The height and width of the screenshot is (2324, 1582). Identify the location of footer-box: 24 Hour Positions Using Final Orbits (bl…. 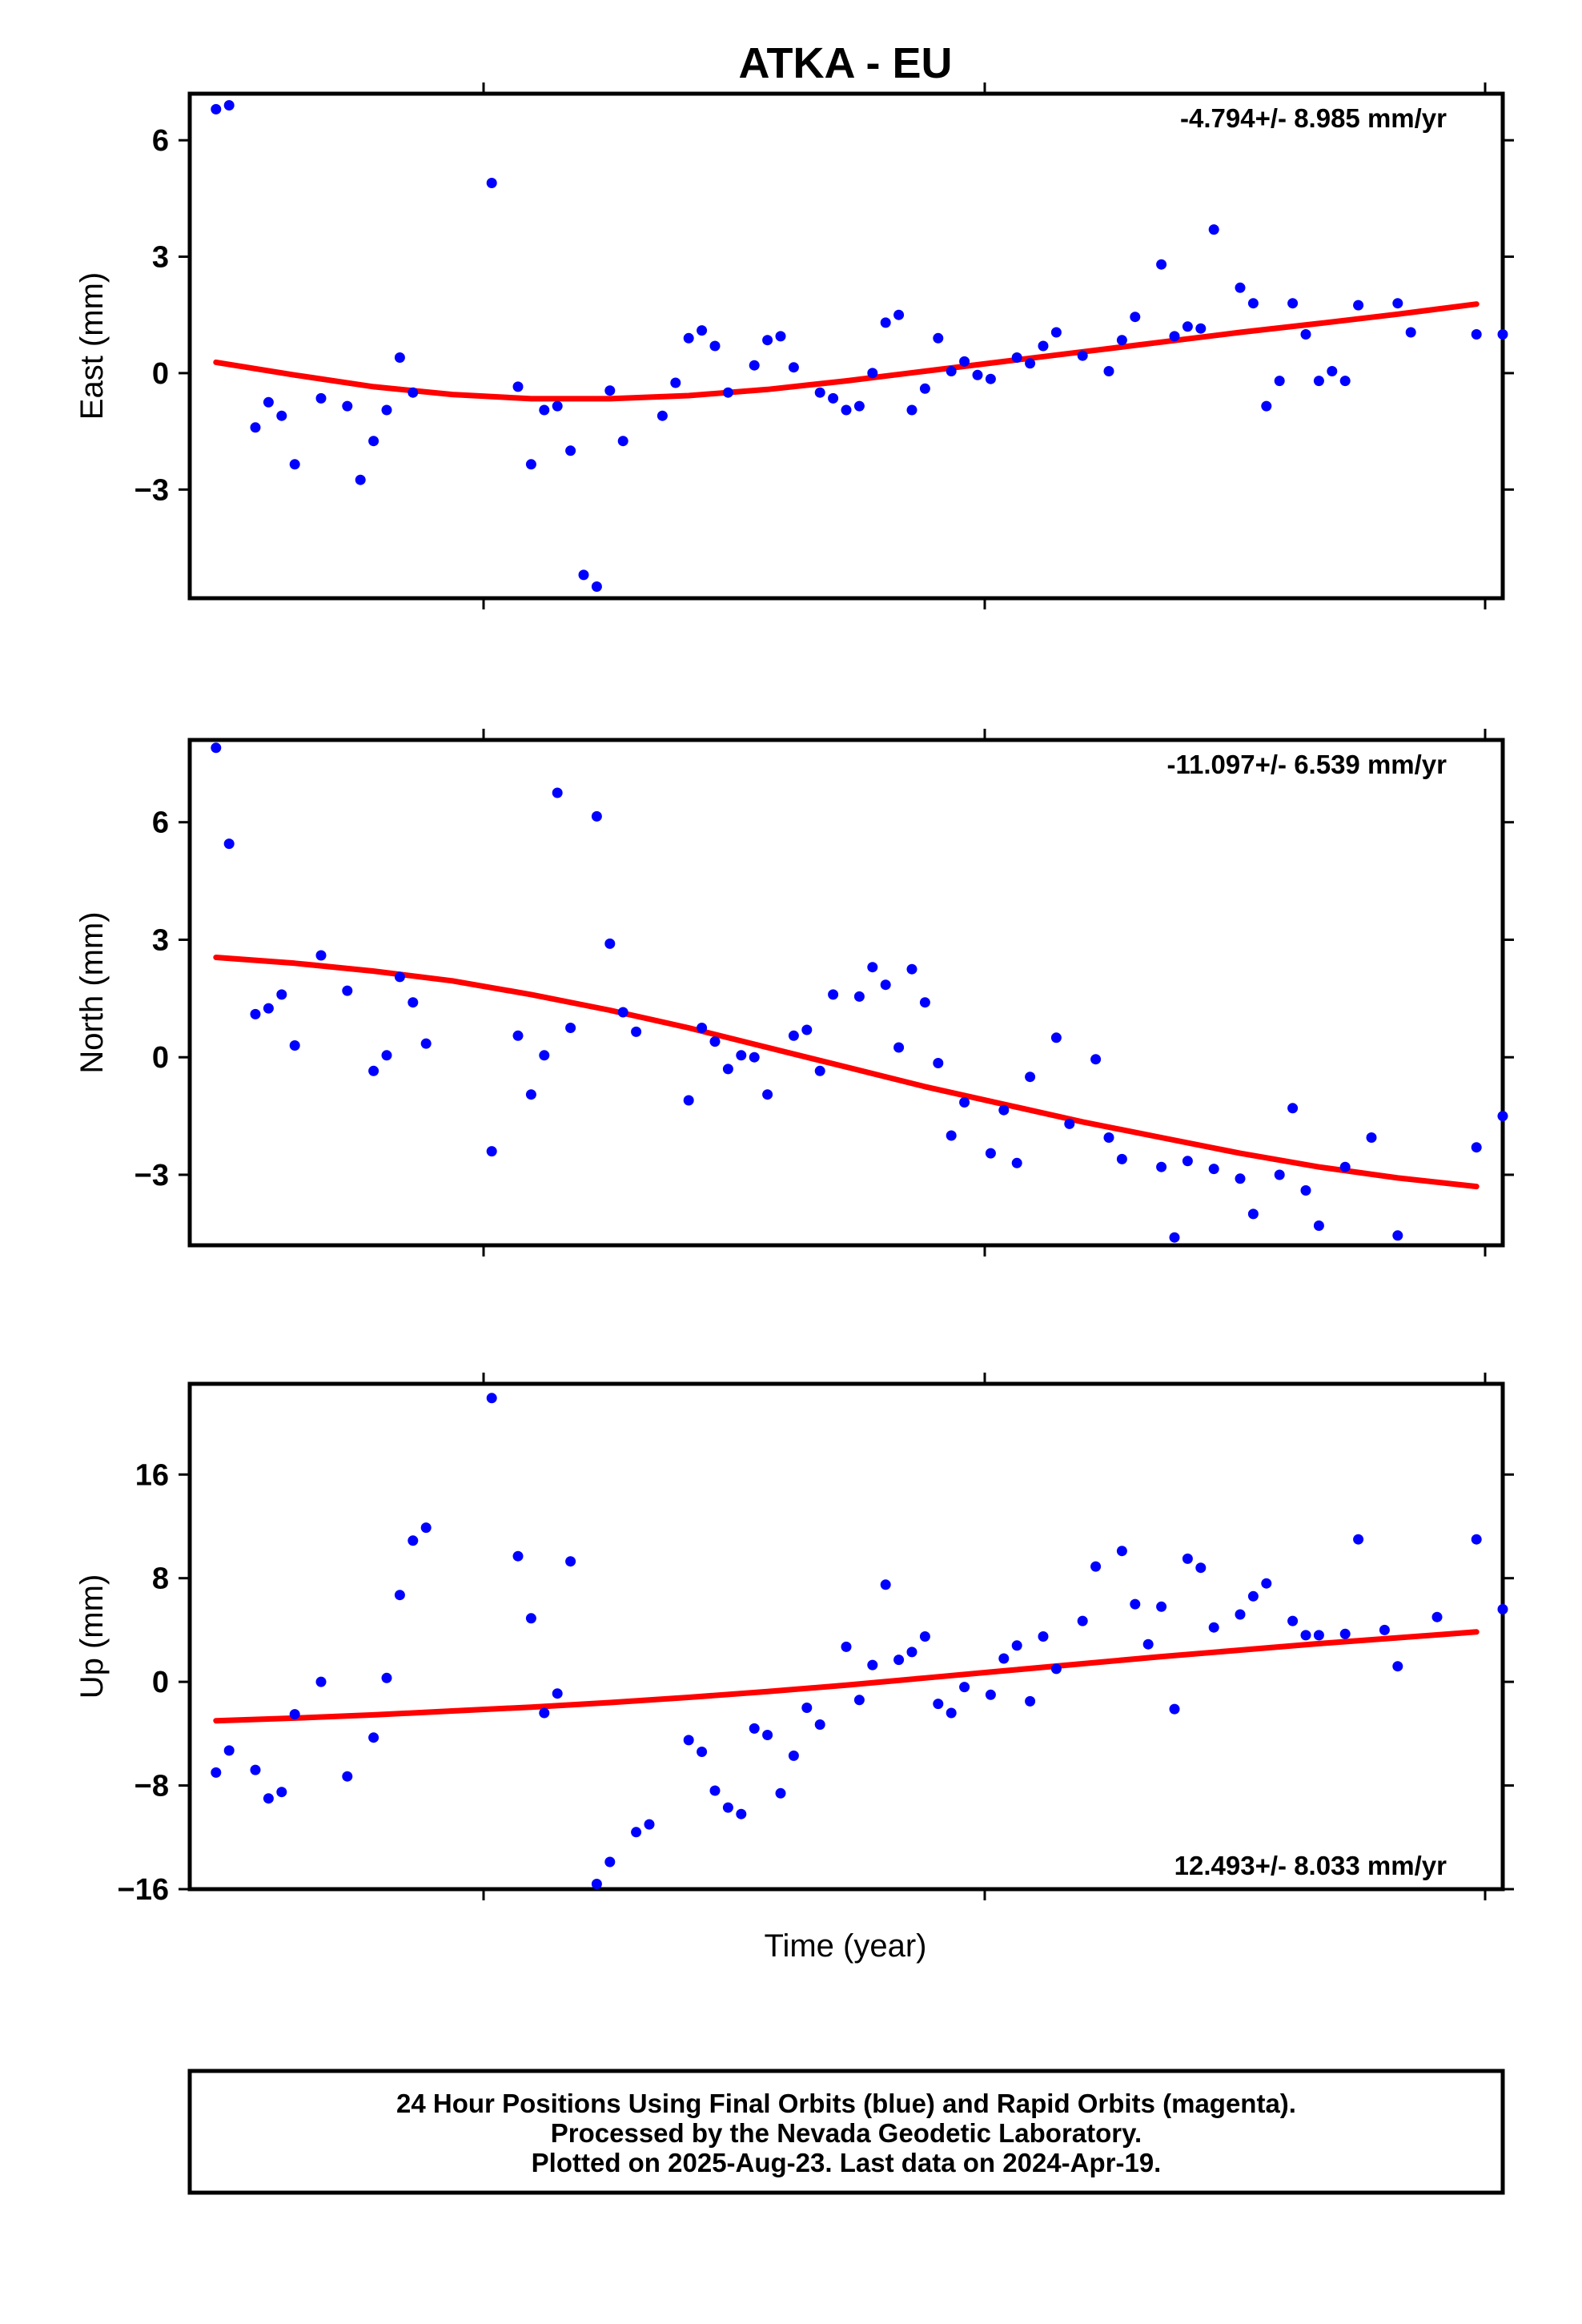
(846, 2132).